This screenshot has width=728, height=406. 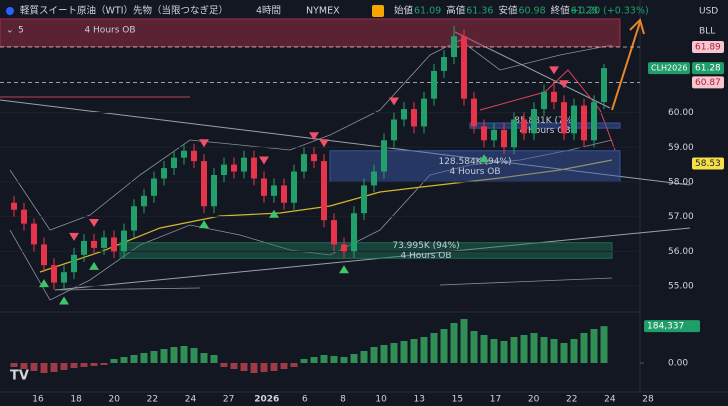 What do you see at coordinates (425, 246) in the screenshot?
I see `zone-title: 73.995K (94%)` at bounding box center [425, 246].